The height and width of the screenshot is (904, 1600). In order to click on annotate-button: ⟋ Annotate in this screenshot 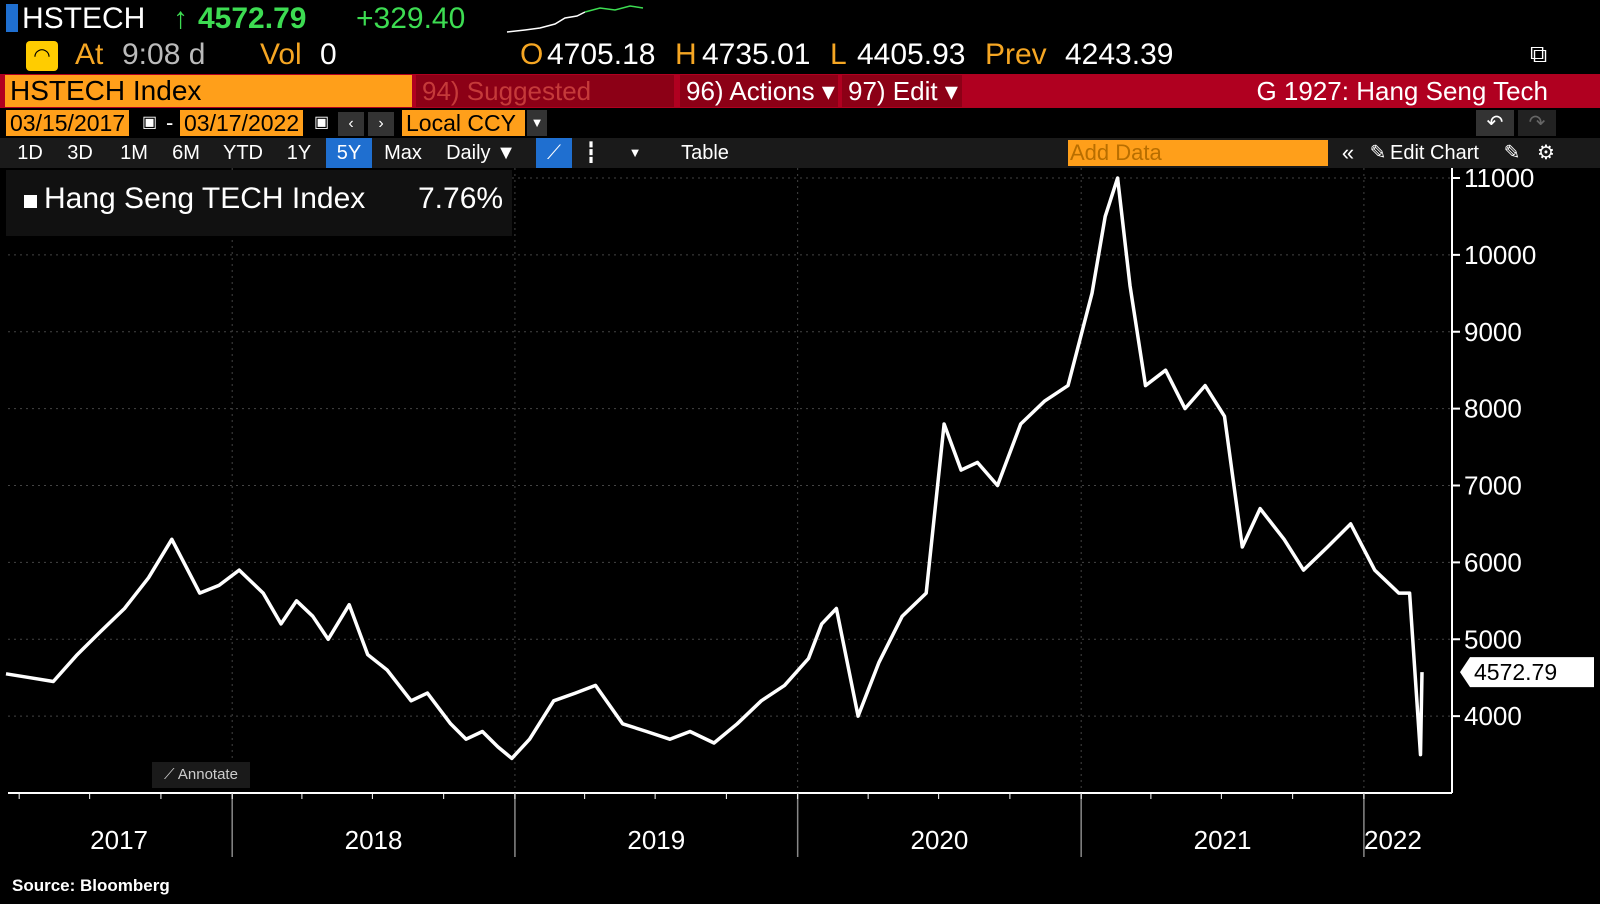, I will do `click(201, 775)`.